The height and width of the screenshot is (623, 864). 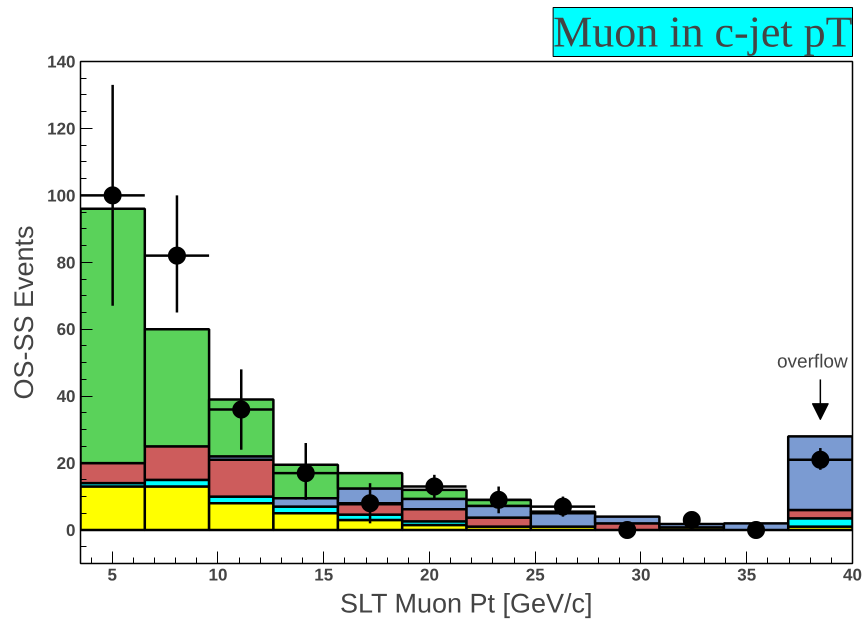 What do you see at coordinates (746, 575) in the screenshot?
I see `x-tick-label: 35` at bounding box center [746, 575].